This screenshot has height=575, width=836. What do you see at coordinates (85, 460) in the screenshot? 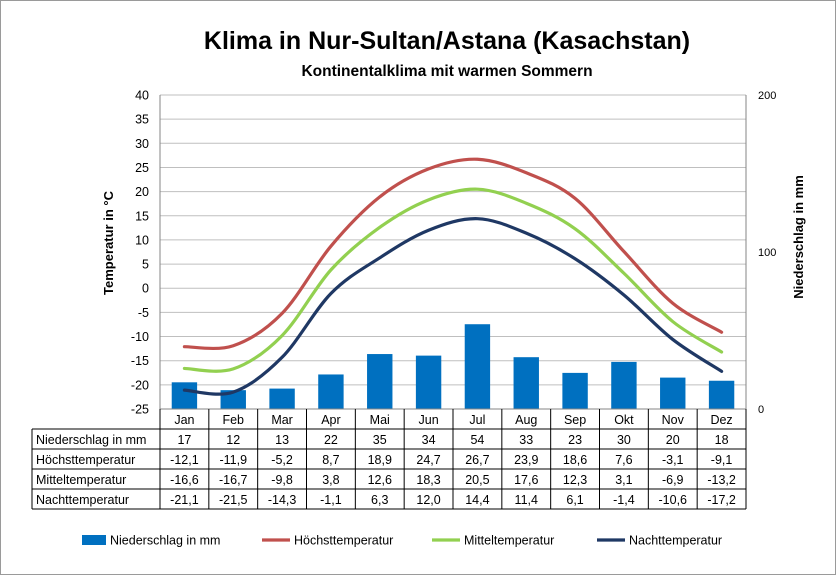
I see `table-row-label: Höchsttemperatur` at bounding box center [85, 460].